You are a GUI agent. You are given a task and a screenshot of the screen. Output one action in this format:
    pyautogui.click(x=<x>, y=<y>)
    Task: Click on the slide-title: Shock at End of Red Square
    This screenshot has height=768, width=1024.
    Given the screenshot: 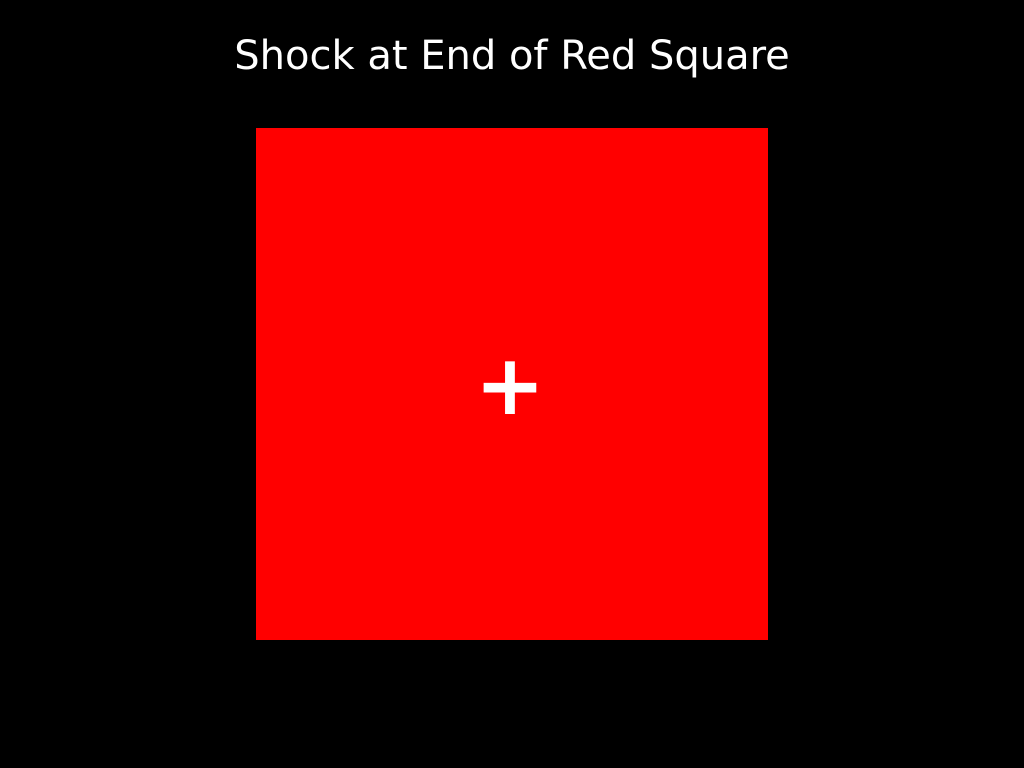 What is the action you would take?
    pyautogui.click(x=512, y=56)
    